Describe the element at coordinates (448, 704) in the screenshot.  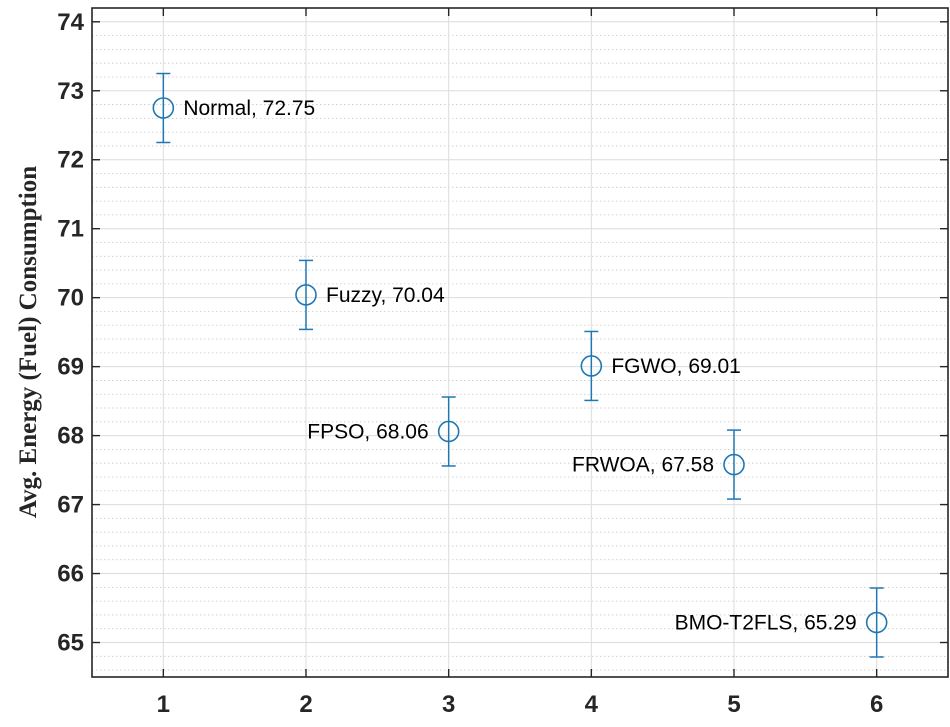
I see `x-tick-label: 3` at that location.